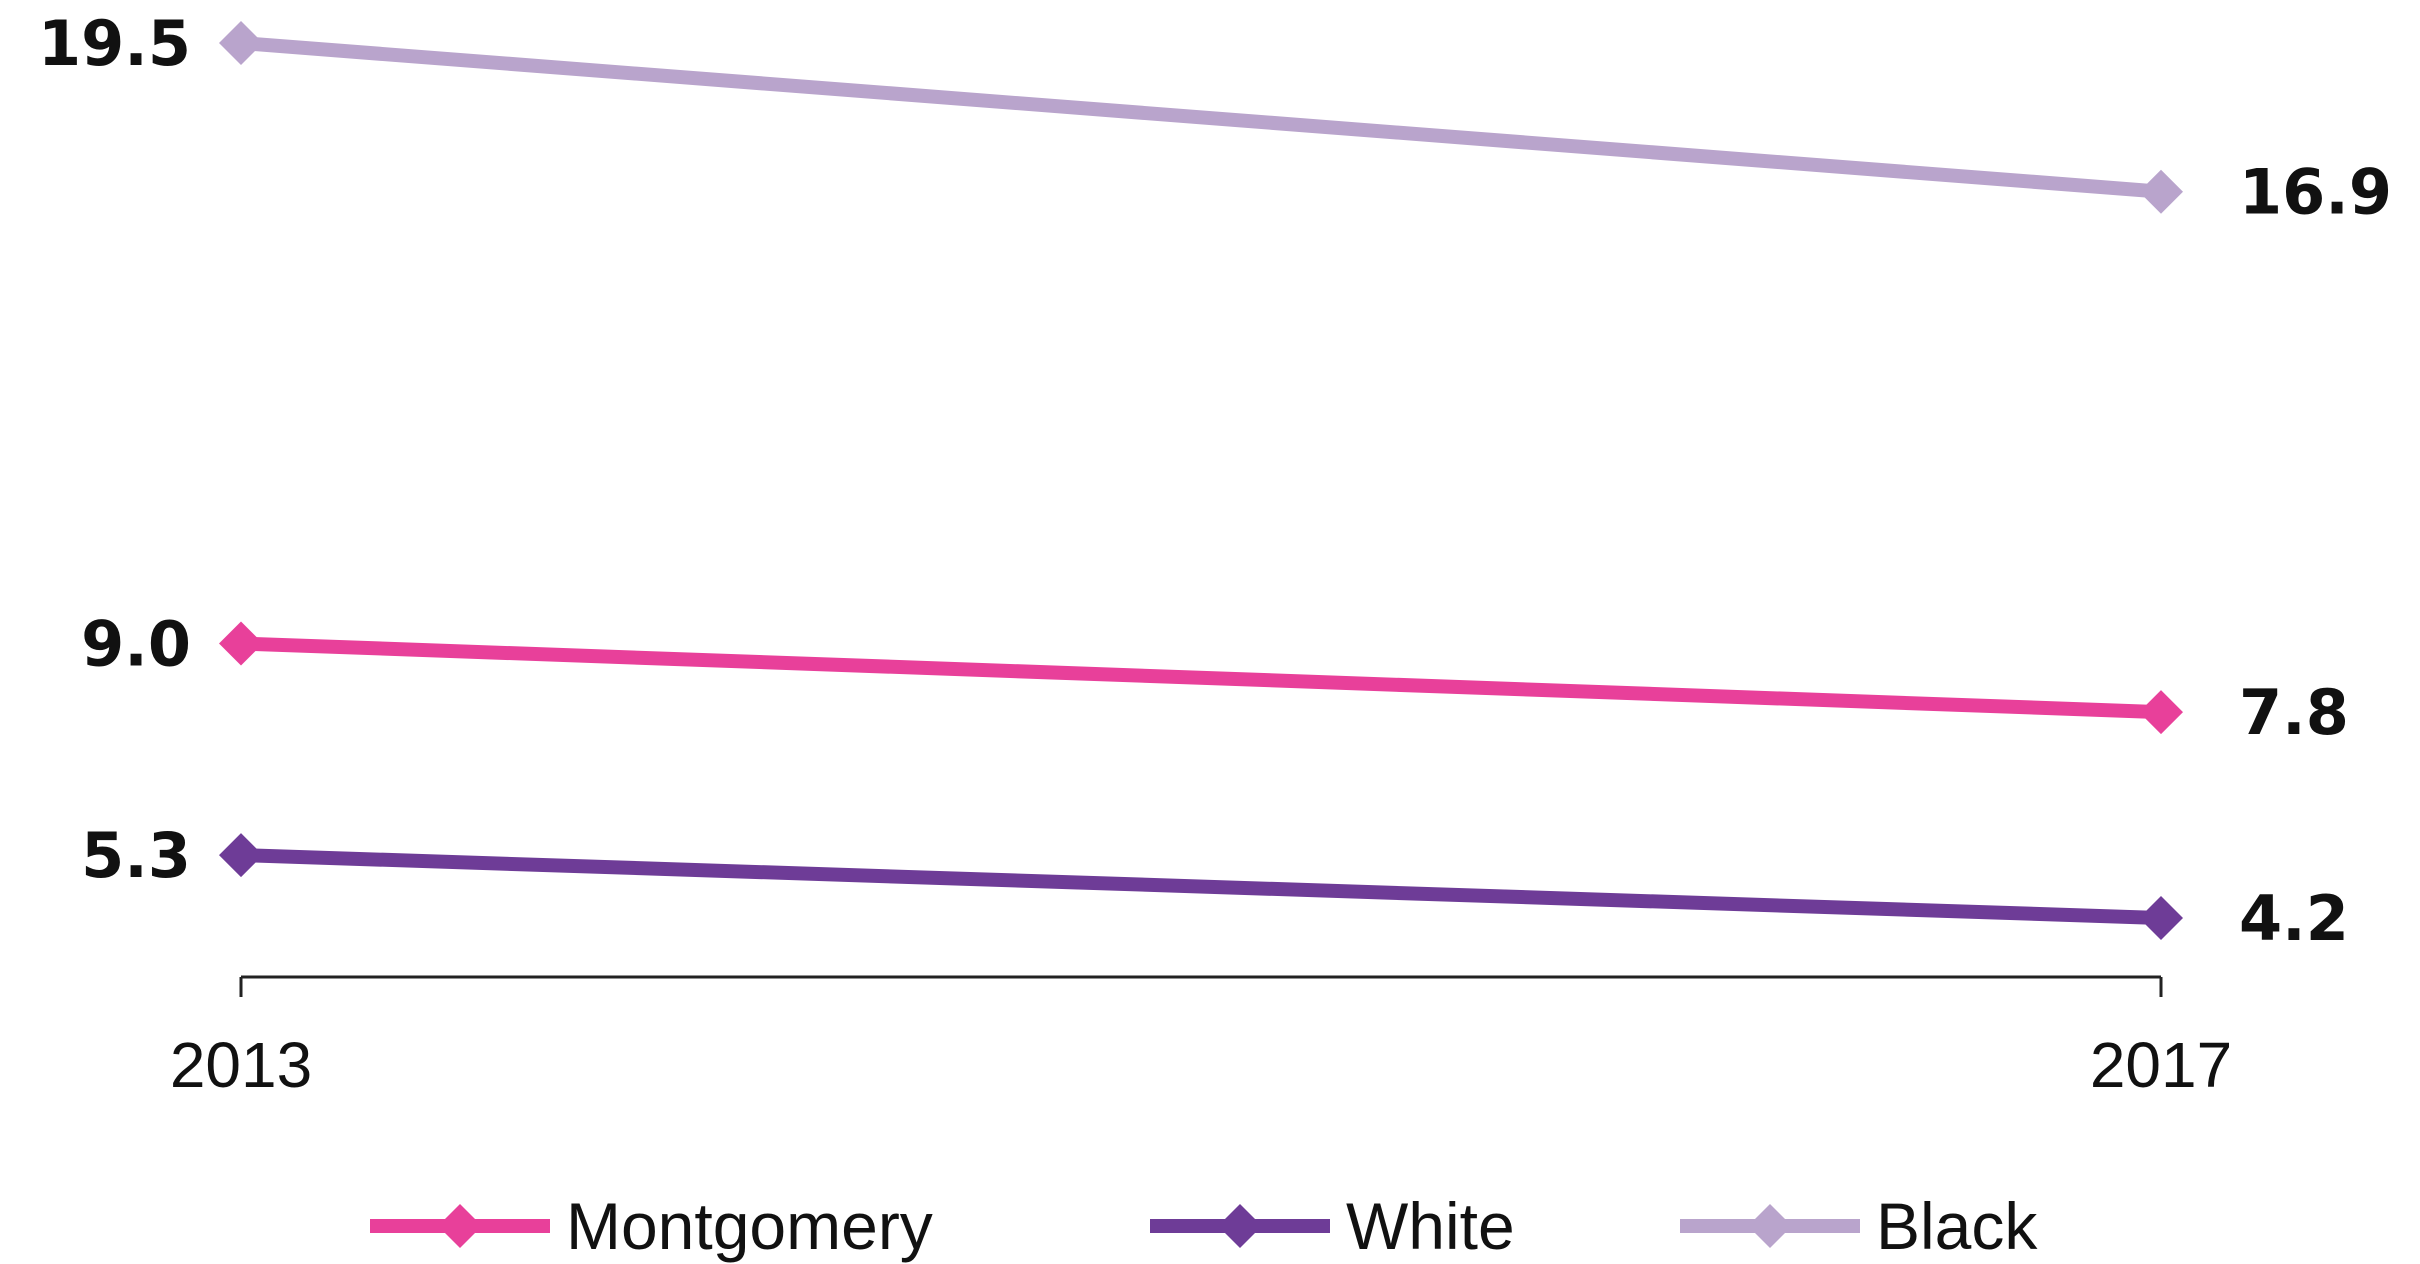 Image resolution: width=2420 pixels, height=1264 pixels. What do you see at coordinates (1201, 117) in the screenshot?
I see `series-line-black` at bounding box center [1201, 117].